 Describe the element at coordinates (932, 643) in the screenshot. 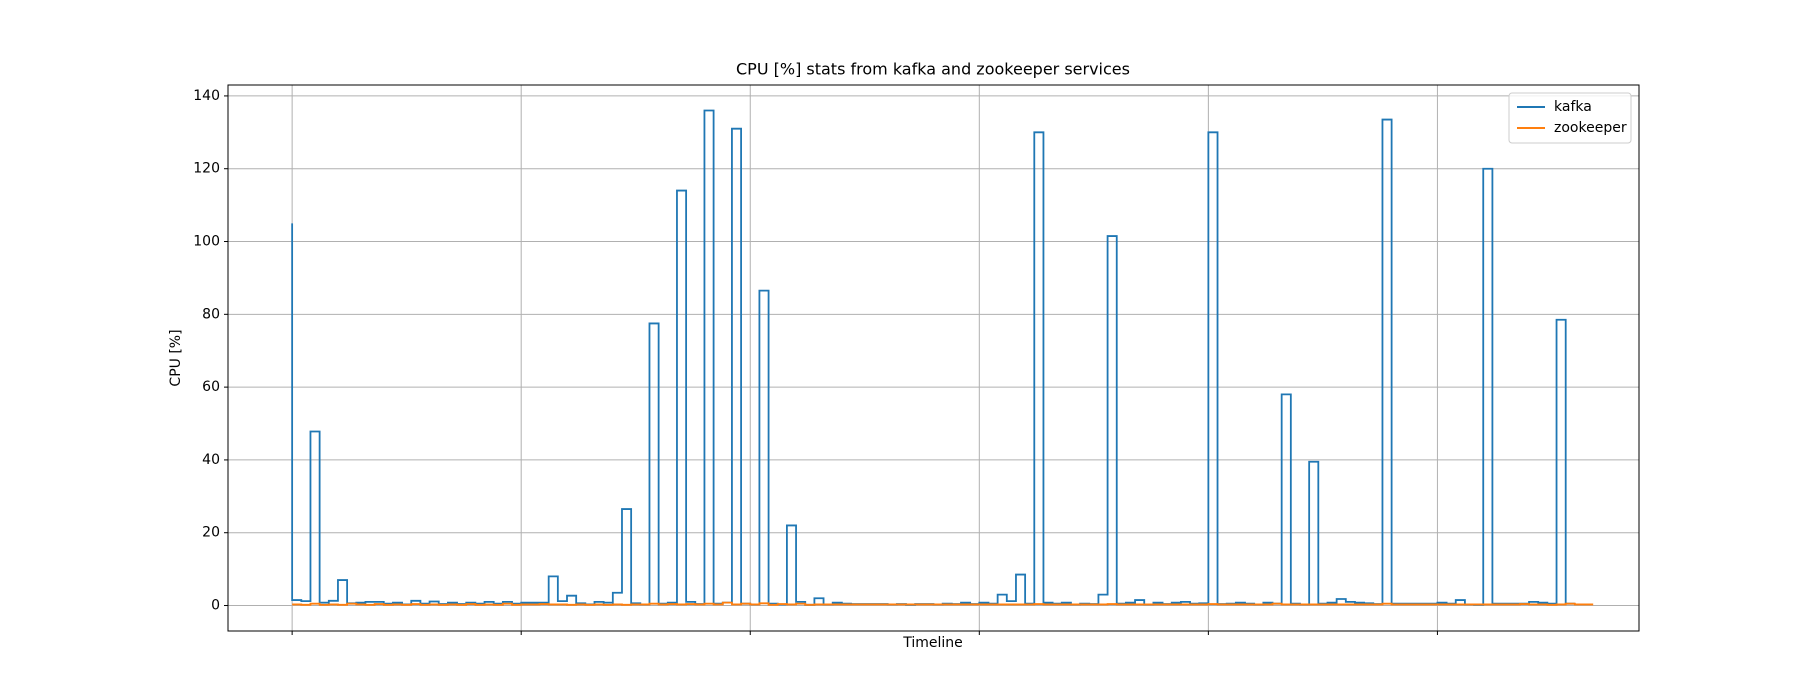

I see `x-axis-label: Timeline` at that location.